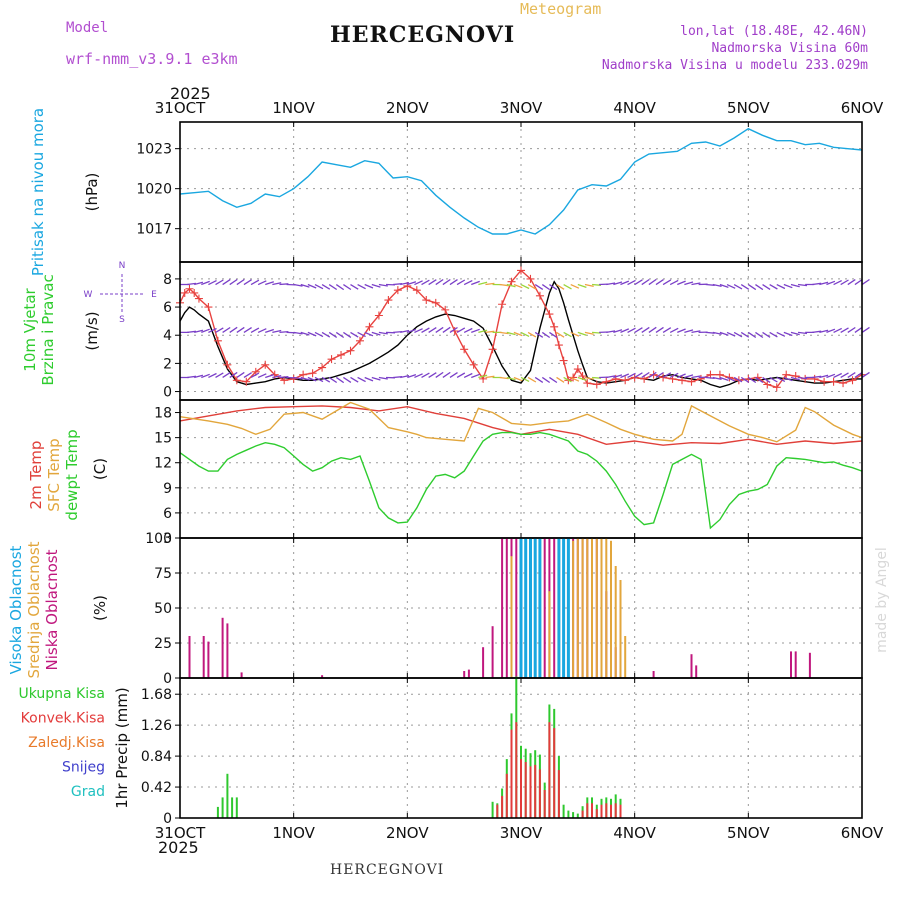 The height and width of the screenshot is (900, 900). Describe the element at coordinates (154, 230) in the screenshot. I see `y-tick-label: 1017` at that location.